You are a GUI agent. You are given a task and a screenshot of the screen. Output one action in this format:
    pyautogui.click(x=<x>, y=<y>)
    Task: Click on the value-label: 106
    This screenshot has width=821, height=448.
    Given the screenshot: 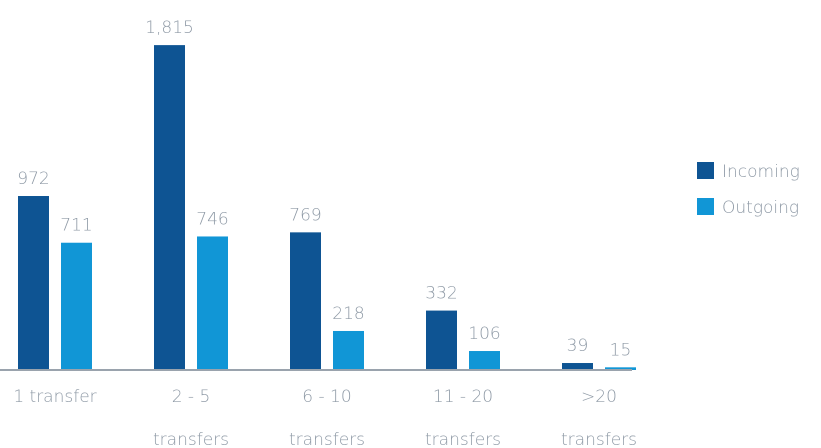 What is the action you would take?
    pyautogui.click(x=484, y=334)
    